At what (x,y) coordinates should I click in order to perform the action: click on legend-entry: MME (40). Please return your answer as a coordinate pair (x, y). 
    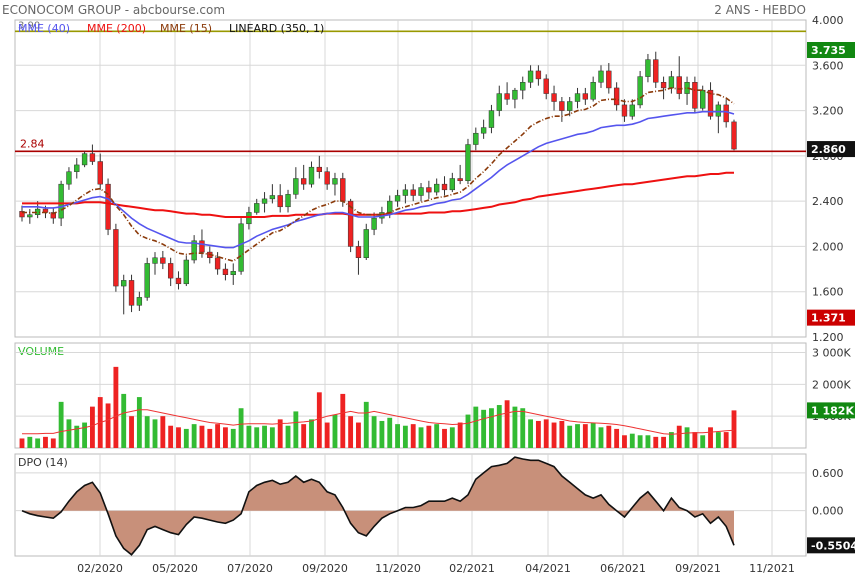
    Looking at the image, I should click on (44, 28).